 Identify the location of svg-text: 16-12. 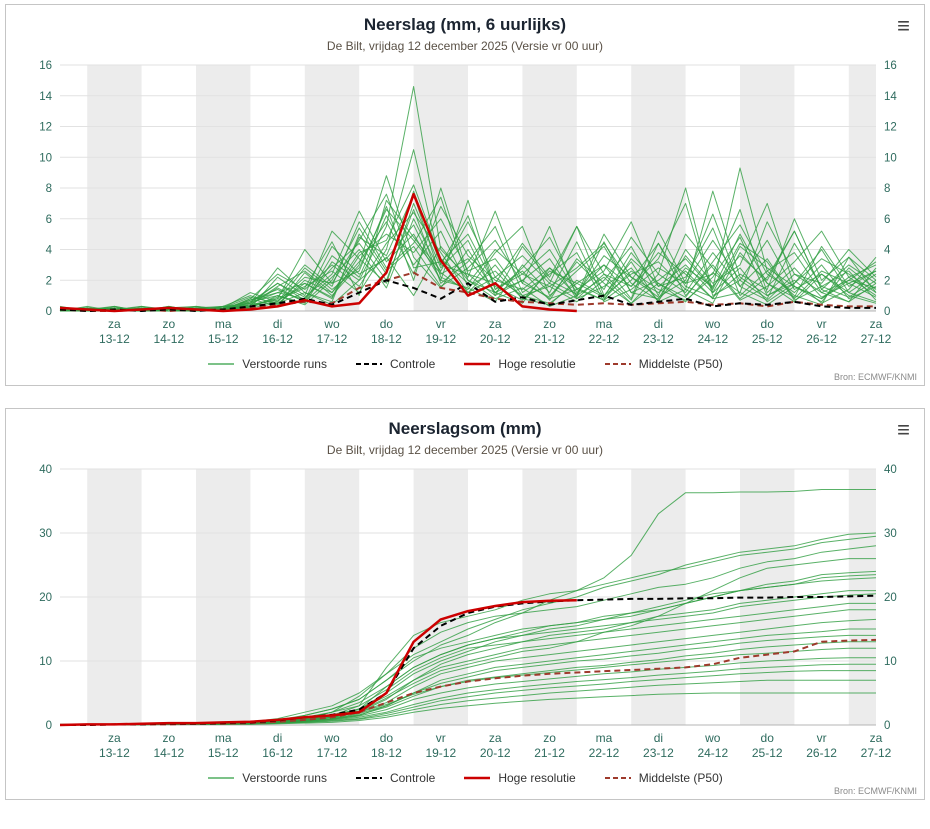
(277, 753).